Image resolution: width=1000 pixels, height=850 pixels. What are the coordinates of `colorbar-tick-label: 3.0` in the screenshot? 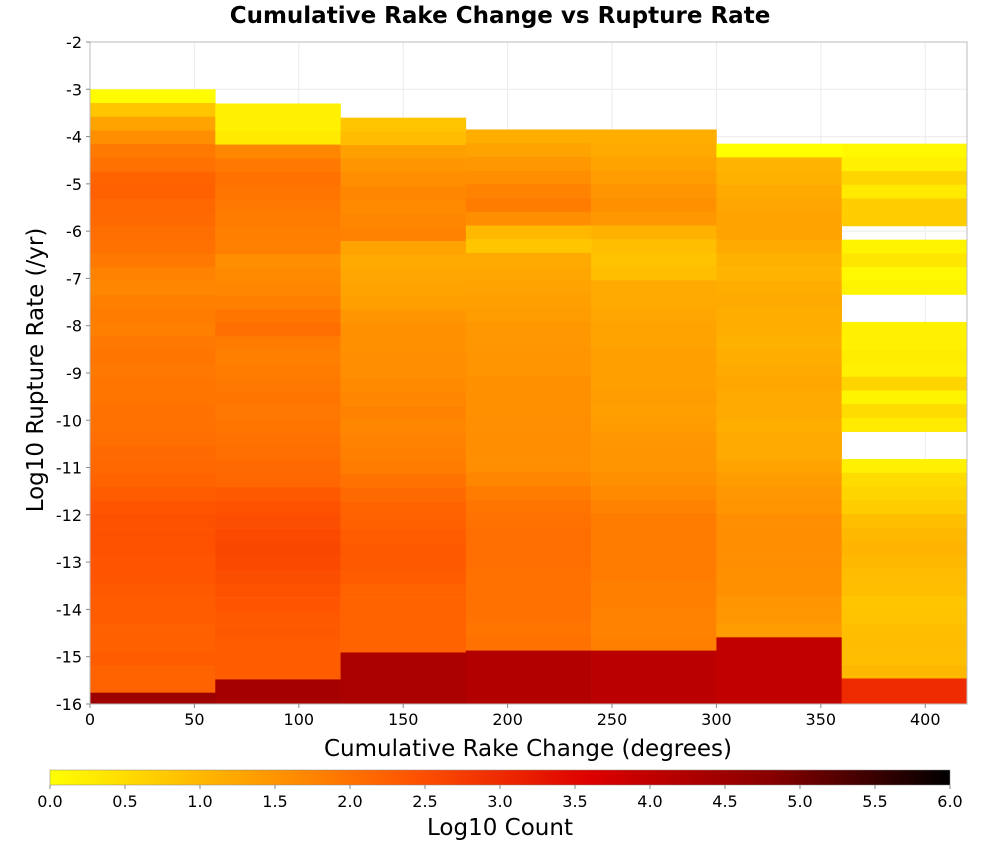 It's located at (499, 801).